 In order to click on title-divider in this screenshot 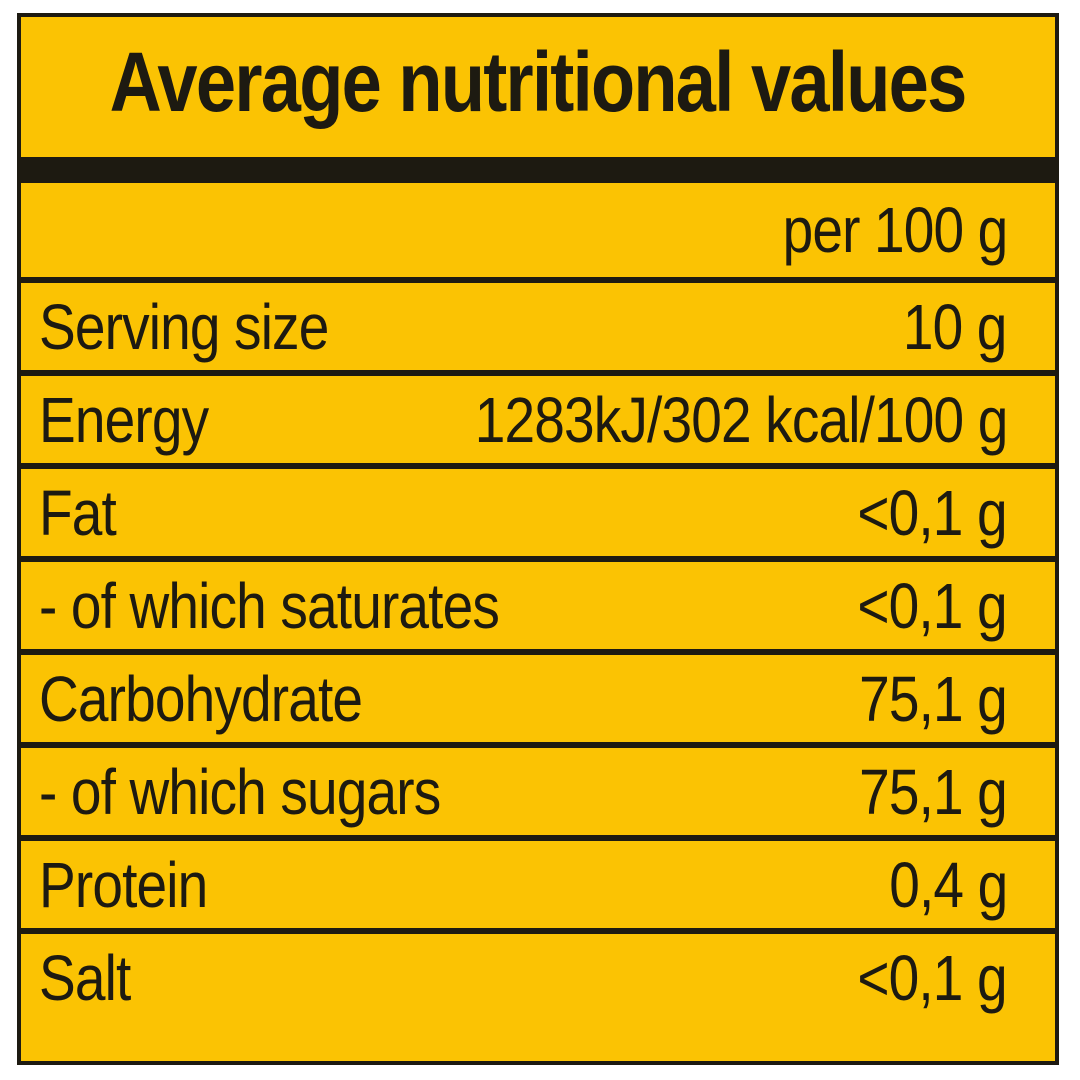, I will do `click(538, 170)`.